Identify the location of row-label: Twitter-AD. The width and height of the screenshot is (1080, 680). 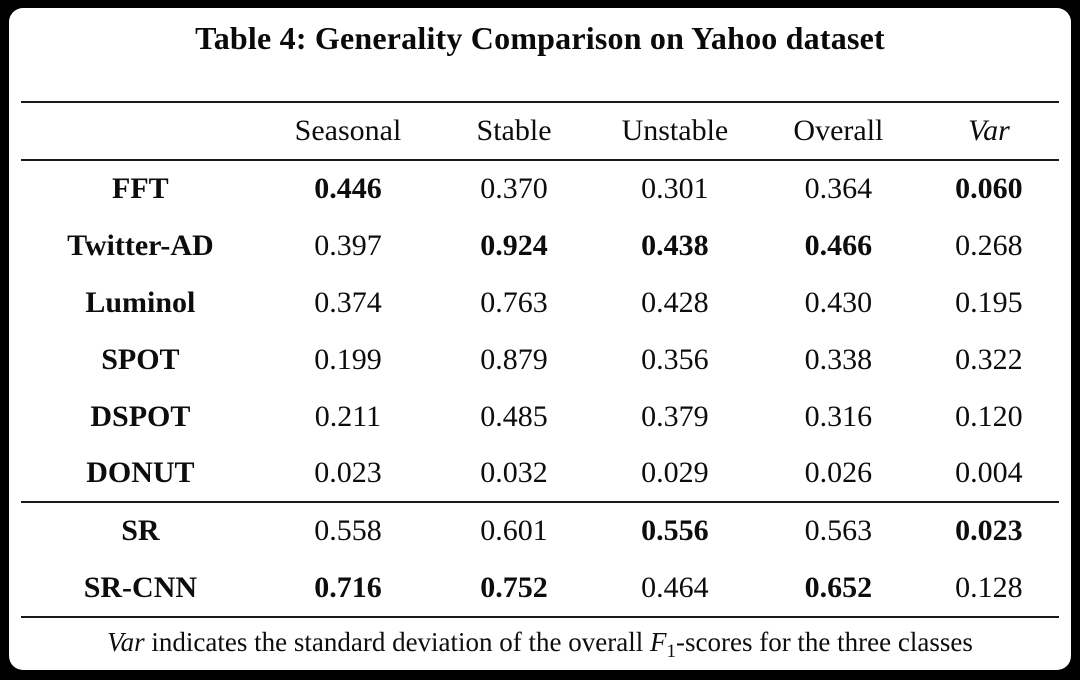
(140, 245).